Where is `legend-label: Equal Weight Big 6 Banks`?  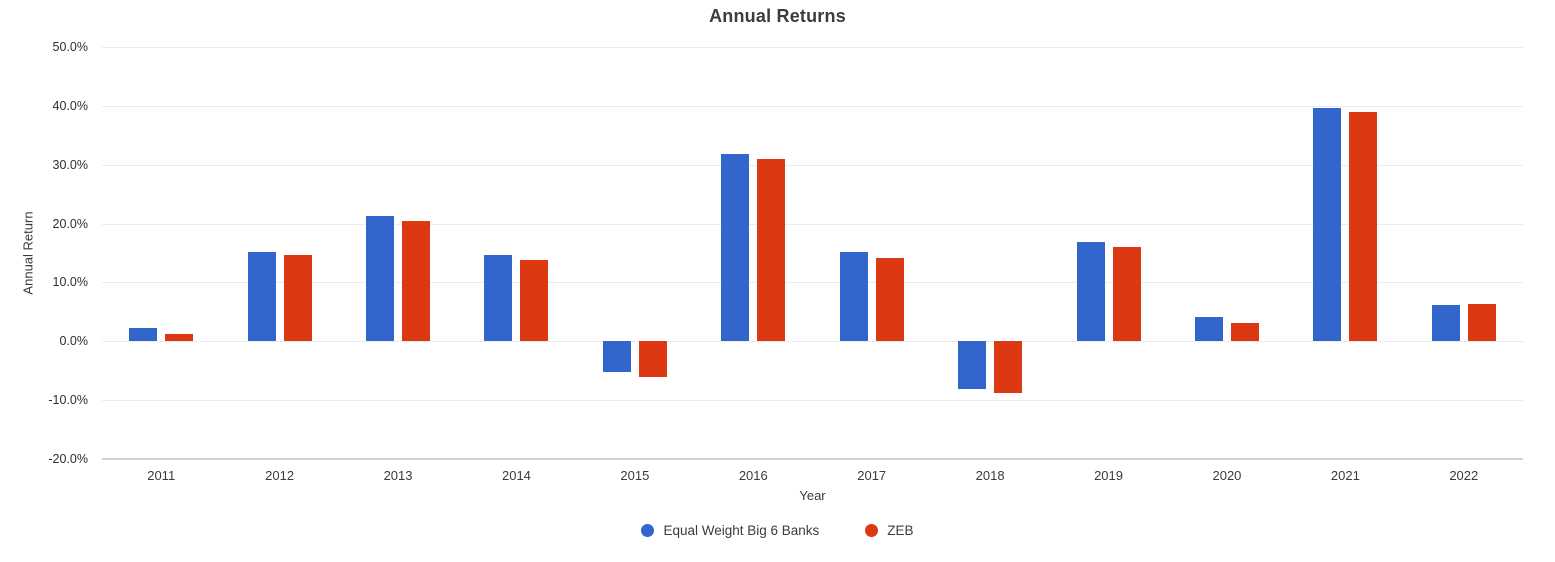 legend-label: Equal Weight Big 6 Banks is located at coordinates (741, 530).